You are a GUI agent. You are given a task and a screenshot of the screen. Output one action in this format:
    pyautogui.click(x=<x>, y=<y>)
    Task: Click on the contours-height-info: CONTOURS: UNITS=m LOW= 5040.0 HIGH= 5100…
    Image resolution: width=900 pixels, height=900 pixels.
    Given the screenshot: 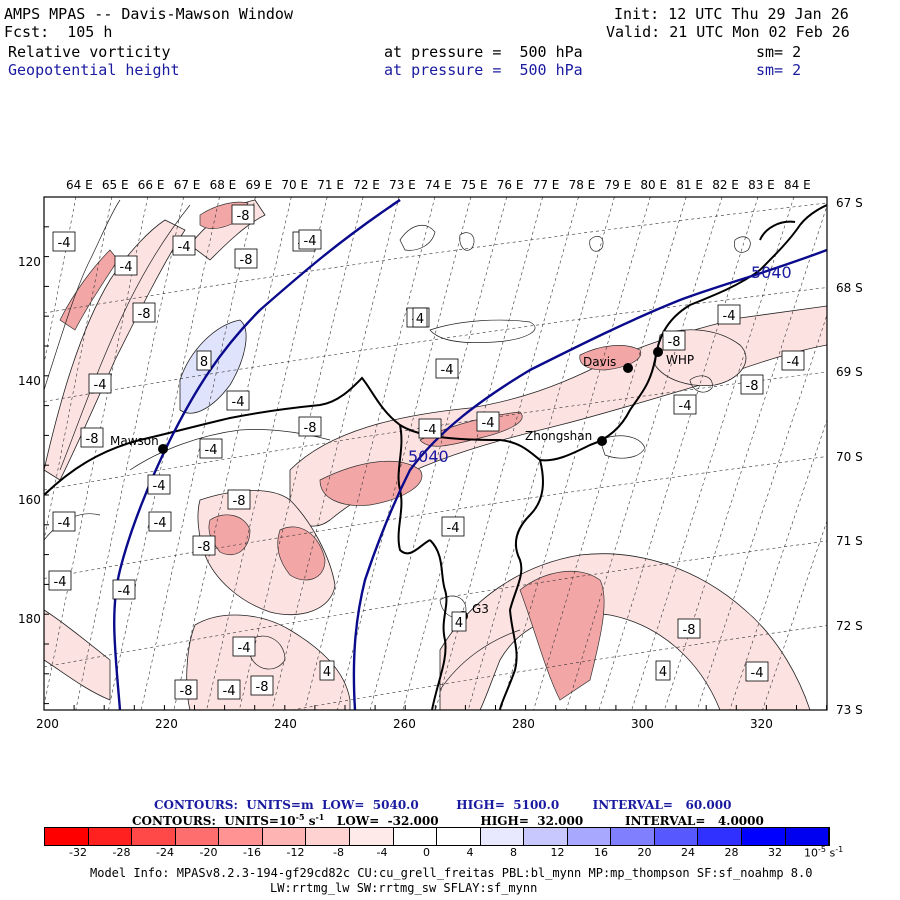 What is the action you would take?
    pyautogui.click(x=443, y=805)
    